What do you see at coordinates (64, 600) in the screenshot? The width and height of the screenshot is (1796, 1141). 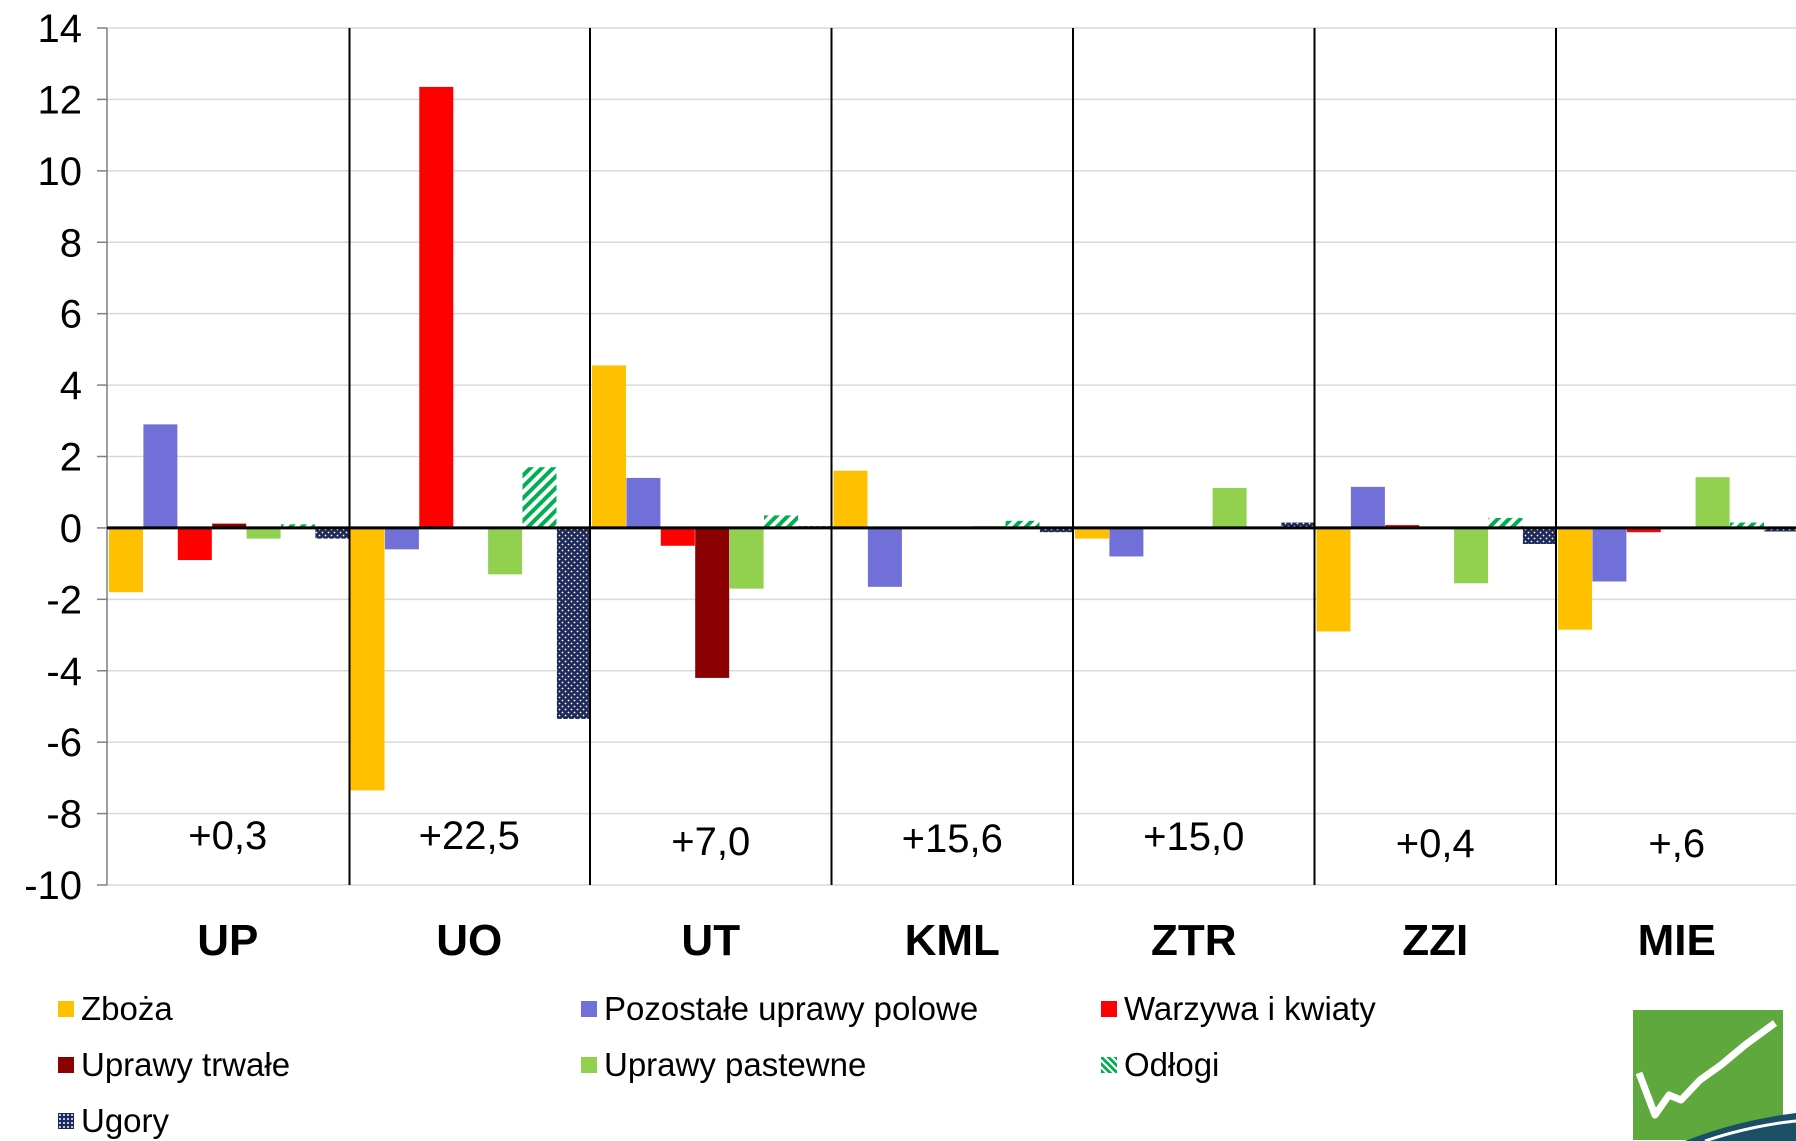 I see `y-tick-label: -2` at bounding box center [64, 600].